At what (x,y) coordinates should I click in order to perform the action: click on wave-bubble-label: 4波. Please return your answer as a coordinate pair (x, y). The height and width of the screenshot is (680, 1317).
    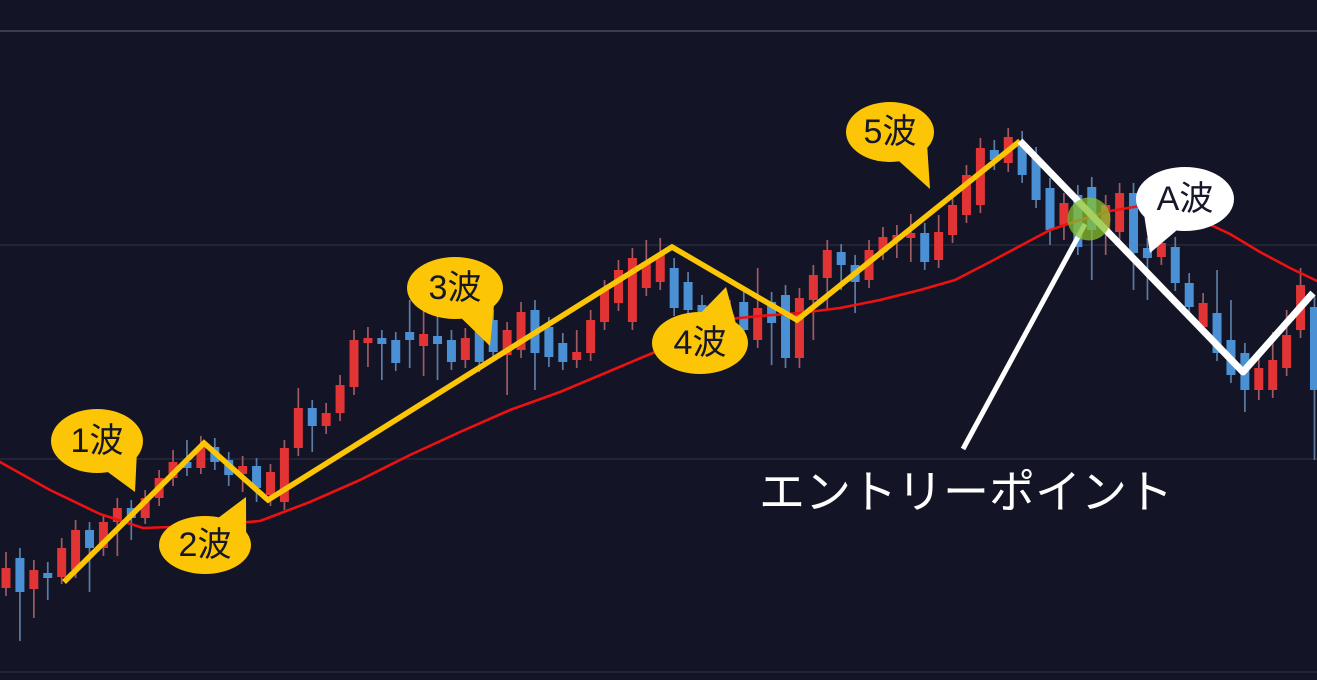
    Looking at the image, I should click on (700, 343).